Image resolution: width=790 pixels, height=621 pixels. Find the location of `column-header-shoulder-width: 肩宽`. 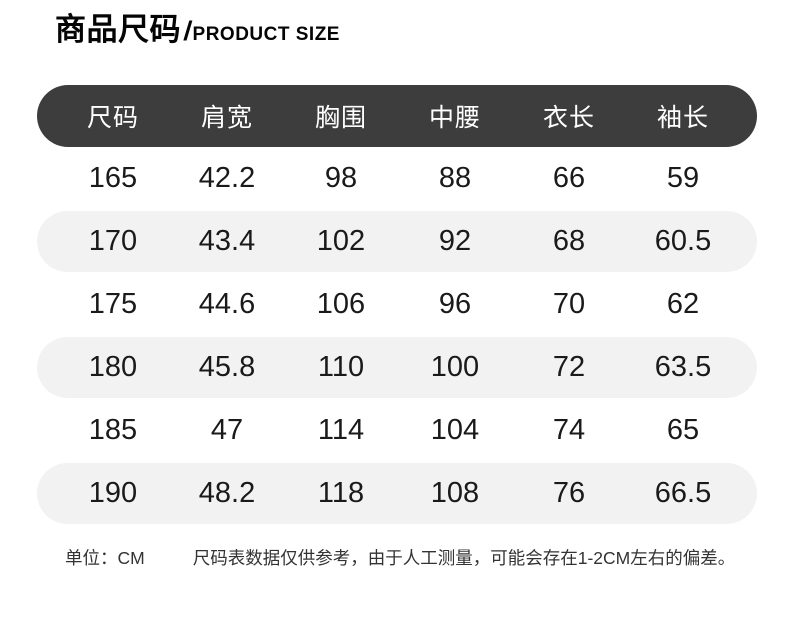

column-header-shoulder-width: 肩宽 is located at coordinates (226, 118).